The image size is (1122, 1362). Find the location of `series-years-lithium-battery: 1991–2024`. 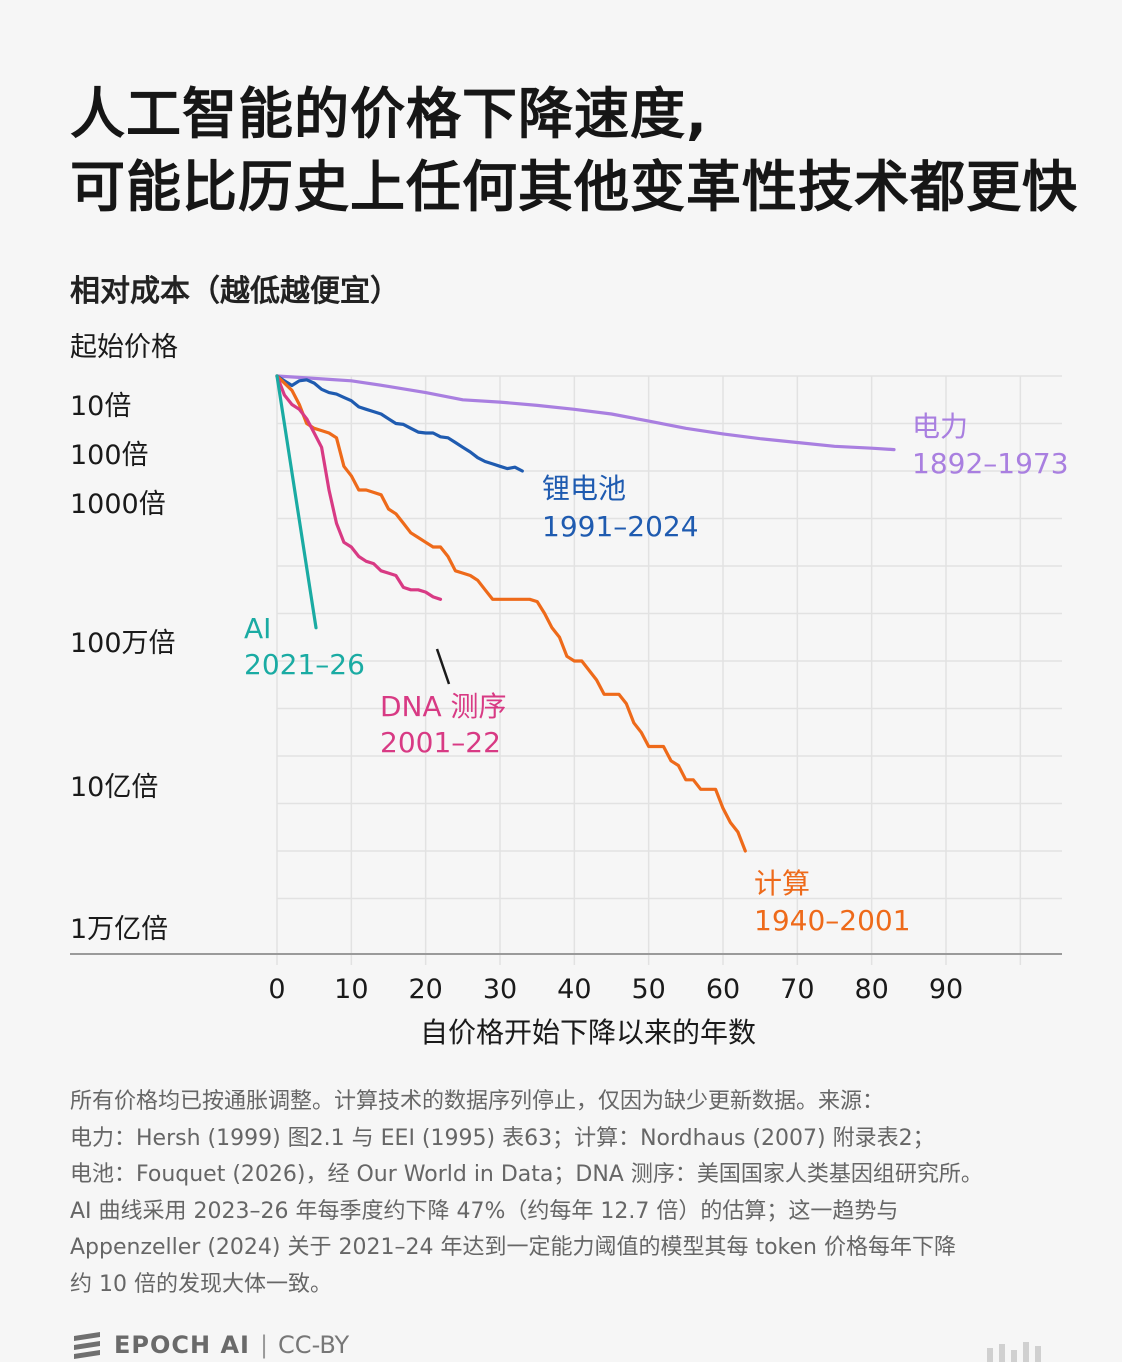

series-years-lithium-battery: 1991–2024 is located at coordinates (620, 526).